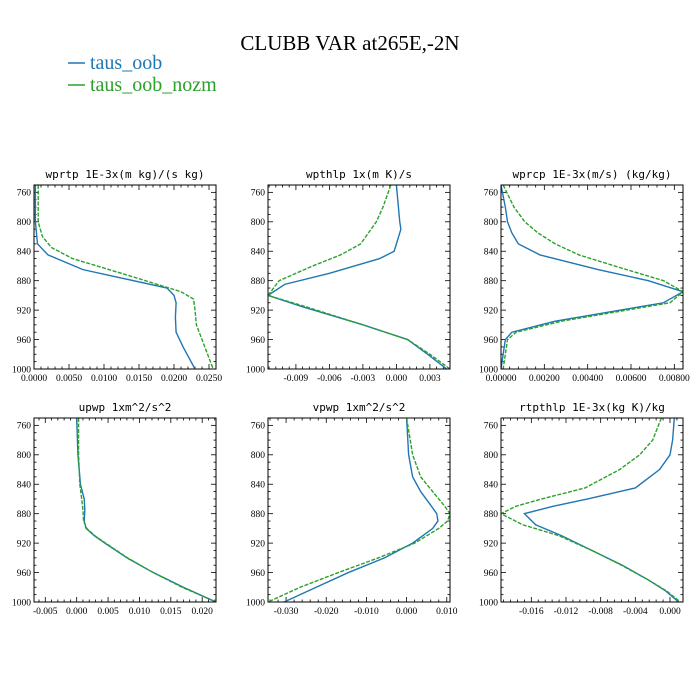 This screenshot has width=700, height=700. I want to click on x-tick-label: 0.0050, so click(69, 379).